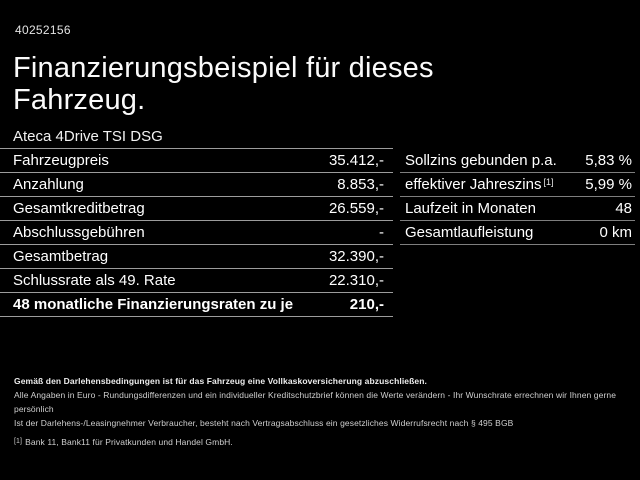  I want to click on vehicle-model: Ateca 4Drive TSI DSG, so click(88, 136).